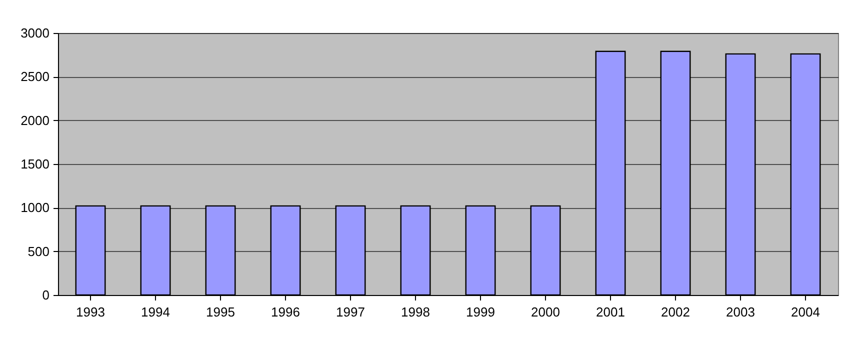 This screenshot has height=342, width=861. I want to click on y-tick-label: 3000, so click(35, 33).